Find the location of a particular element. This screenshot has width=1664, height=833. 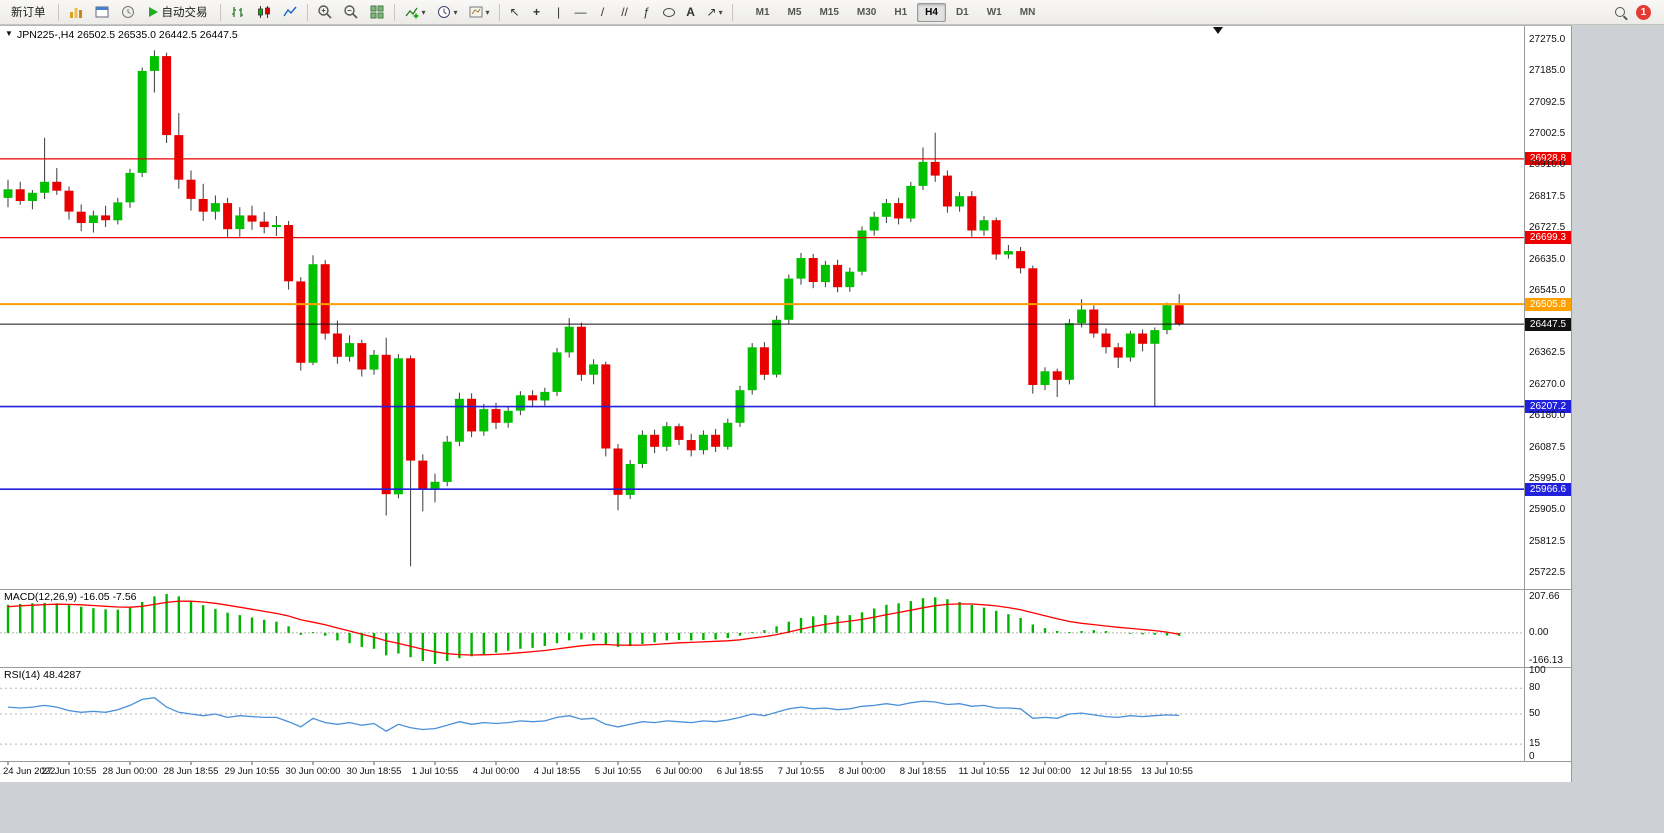

indicators-icon is located at coordinates (411, 13).